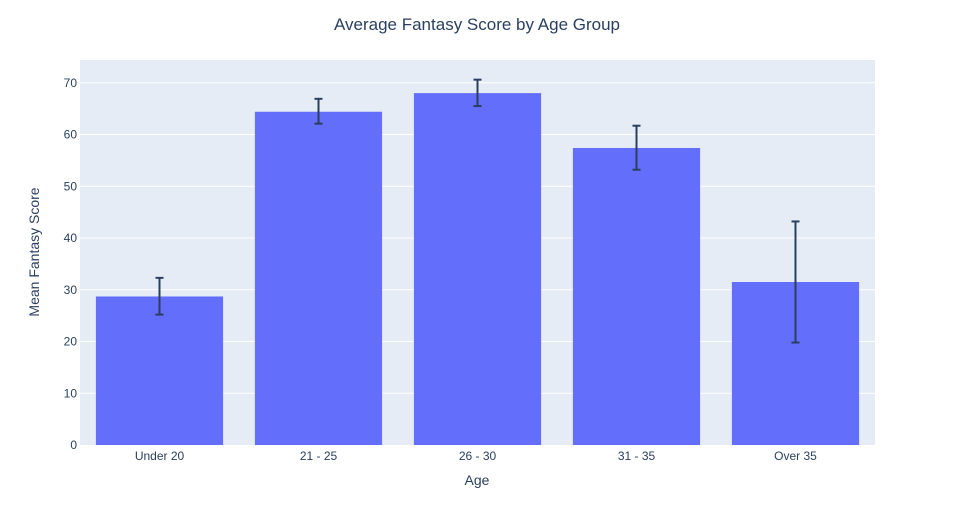 This screenshot has height=525, width=954. Describe the element at coordinates (34, 251) in the screenshot. I see `y-axis-title: Mean Fantasy Score` at that location.